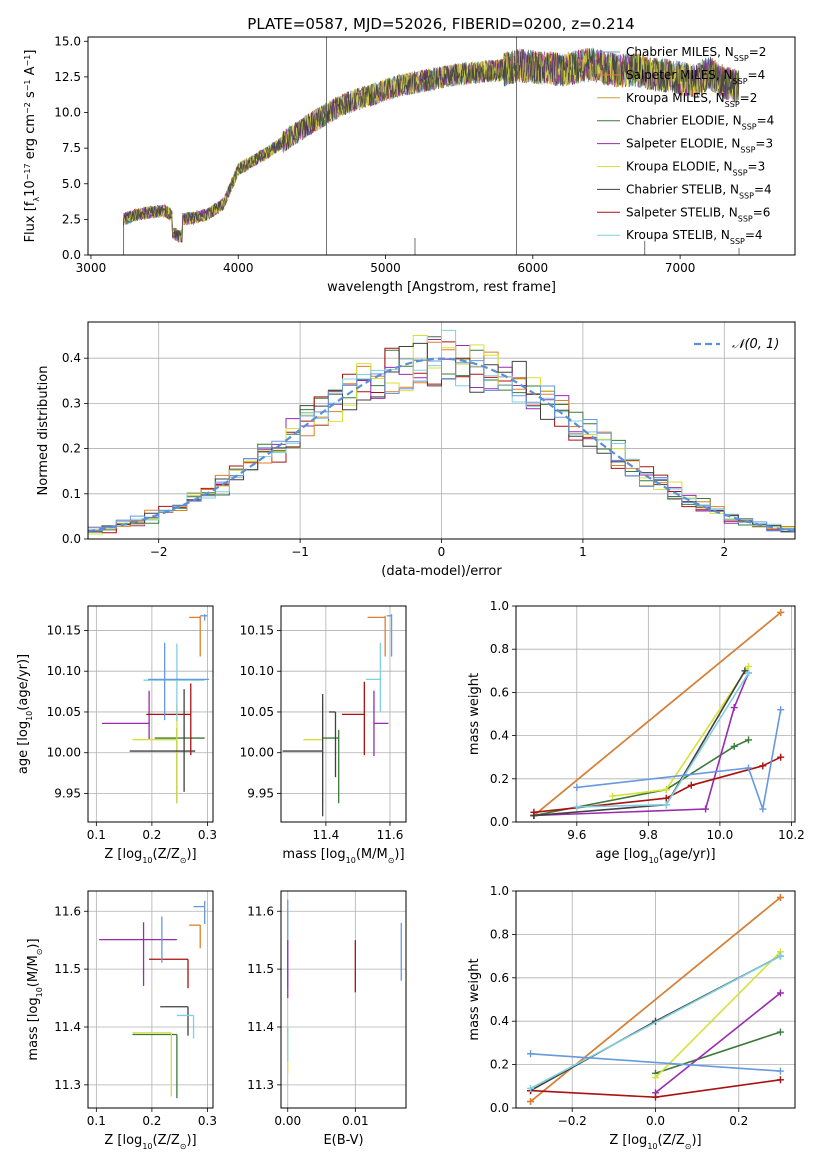  I want to click on label-part: Normed distribution, so click(43, 431).